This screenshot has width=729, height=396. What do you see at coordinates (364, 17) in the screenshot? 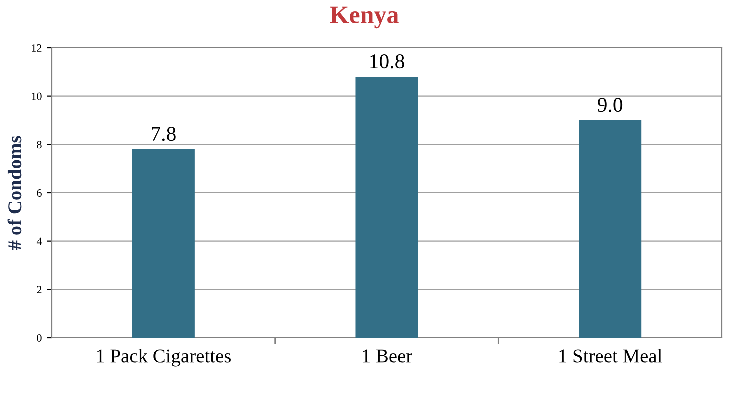
I see `chart-title: Kenya` at bounding box center [364, 17].